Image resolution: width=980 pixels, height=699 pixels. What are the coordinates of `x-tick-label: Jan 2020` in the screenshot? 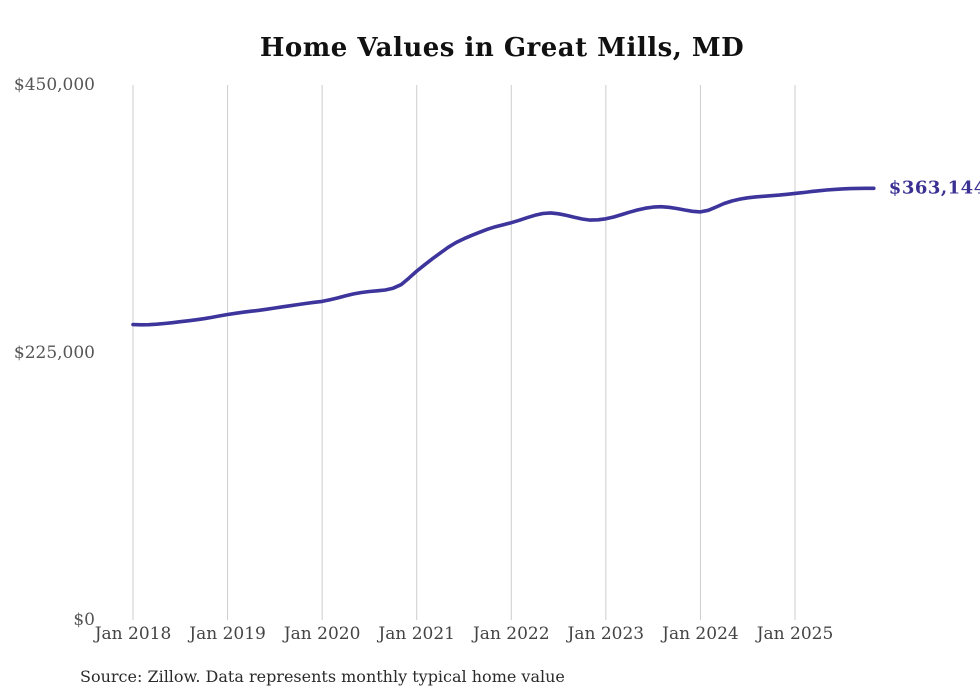 It's located at (322, 634).